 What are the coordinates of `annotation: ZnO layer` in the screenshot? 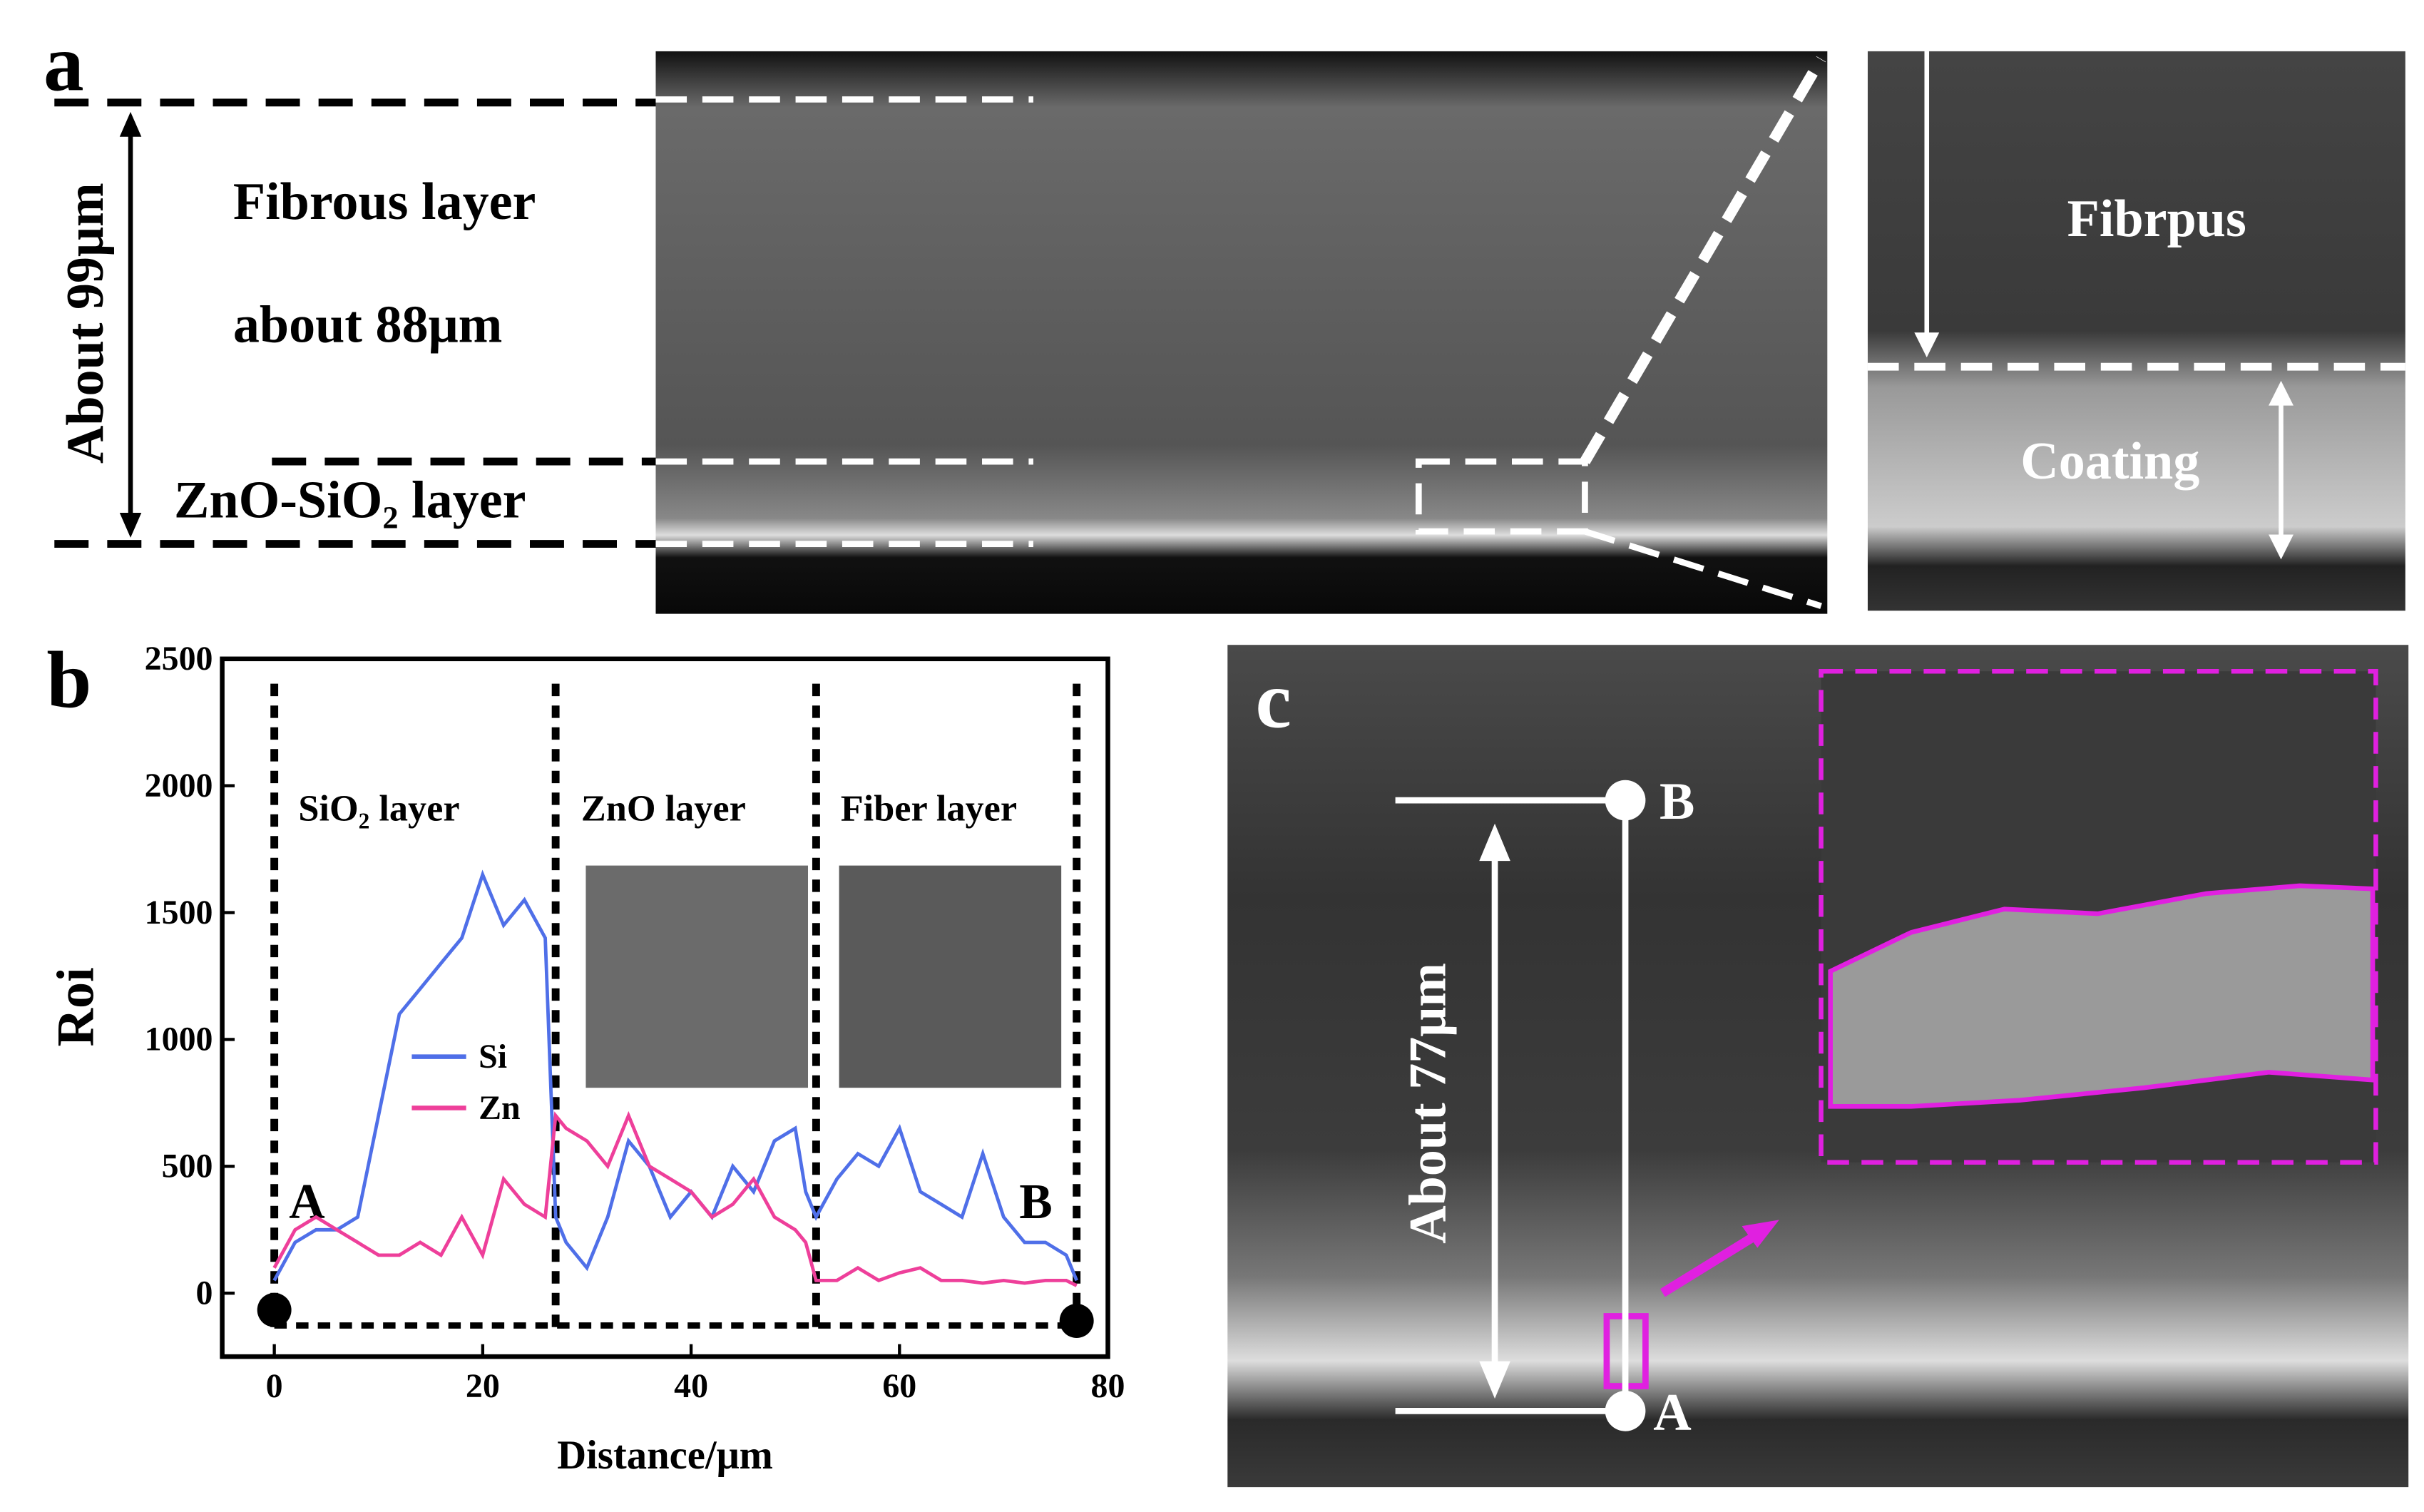 It's located at (663, 808).